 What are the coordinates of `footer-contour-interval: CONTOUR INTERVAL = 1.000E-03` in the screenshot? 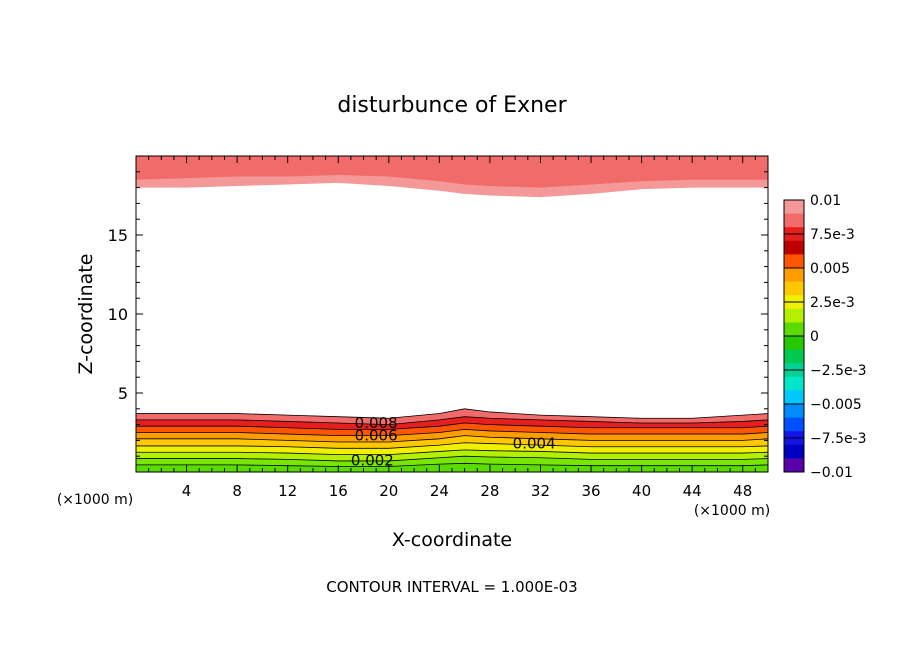 It's located at (451, 587).